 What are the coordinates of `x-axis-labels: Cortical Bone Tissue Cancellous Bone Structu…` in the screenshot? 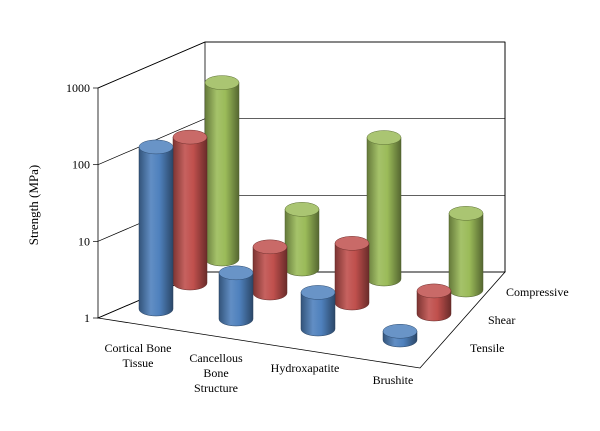 It's located at (259, 368).